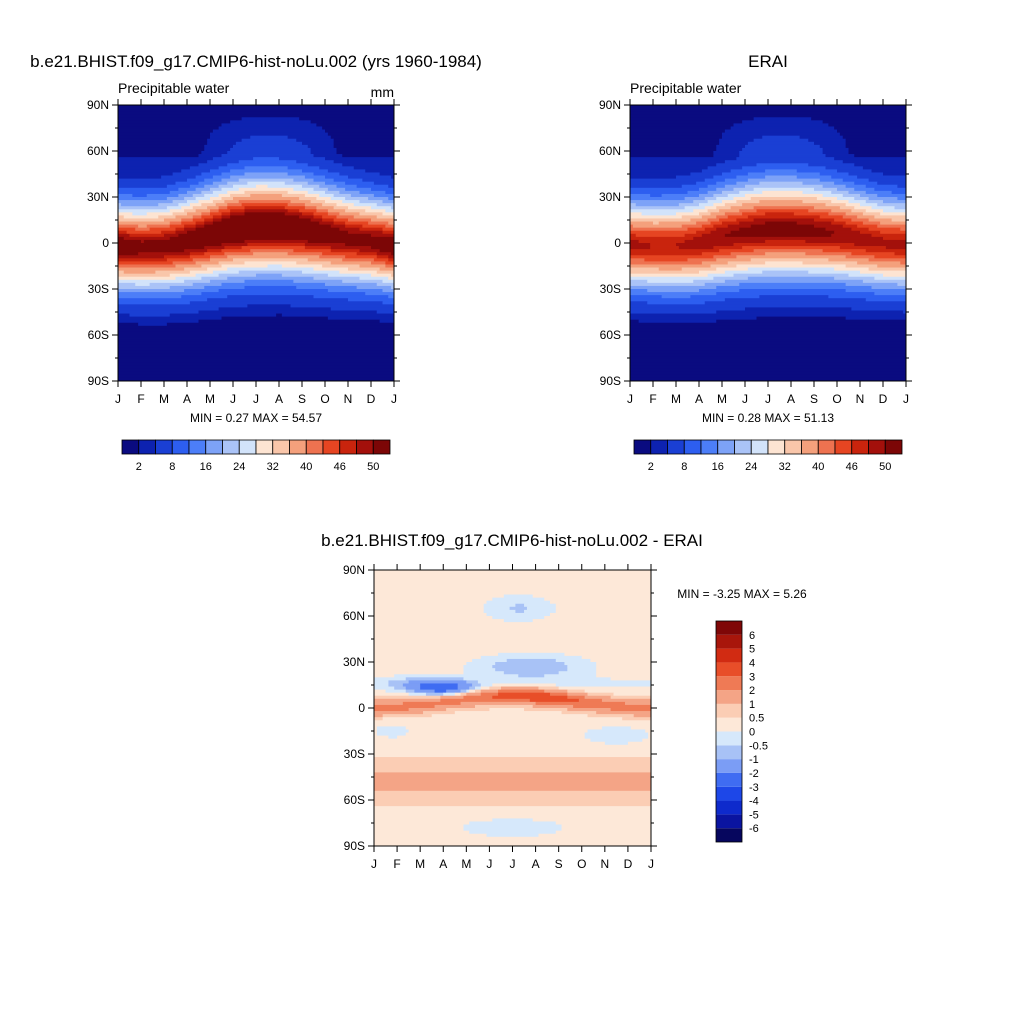 The height and width of the screenshot is (1029, 1024). What do you see at coordinates (354, 570) in the screenshot?
I see `y-tick-label: 90N` at bounding box center [354, 570].